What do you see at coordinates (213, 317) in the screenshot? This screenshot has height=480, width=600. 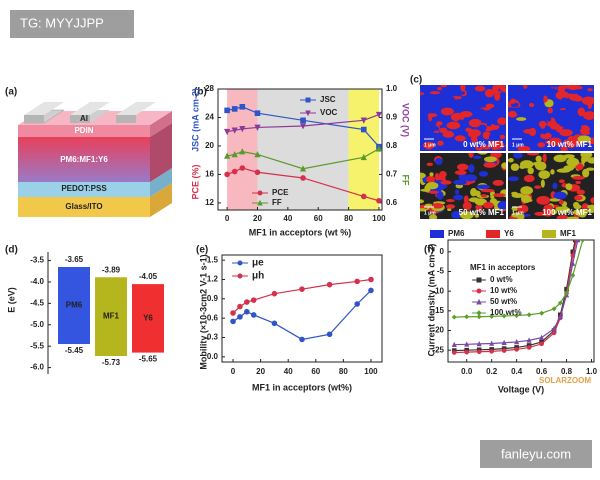 I see `y-tick-label: 0.6` at bounding box center [213, 317].